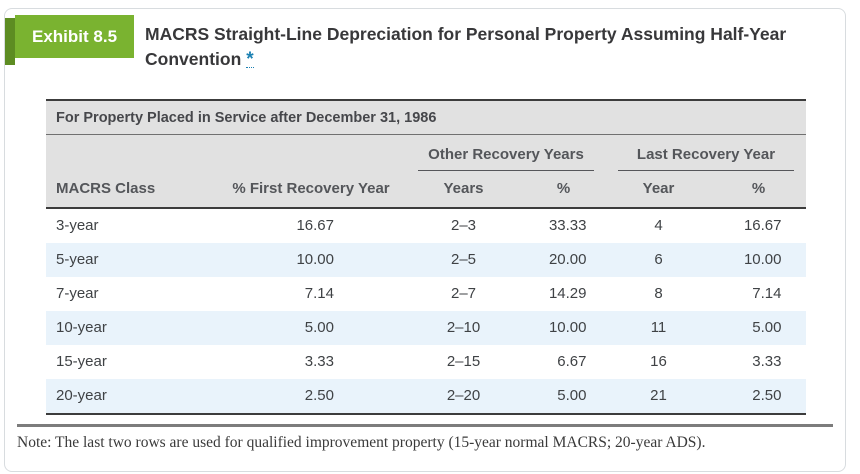 This screenshot has width=860, height=474. Describe the element at coordinates (759, 328) in the screenshot. I see `cell-last-pct: 5.00` at that location.